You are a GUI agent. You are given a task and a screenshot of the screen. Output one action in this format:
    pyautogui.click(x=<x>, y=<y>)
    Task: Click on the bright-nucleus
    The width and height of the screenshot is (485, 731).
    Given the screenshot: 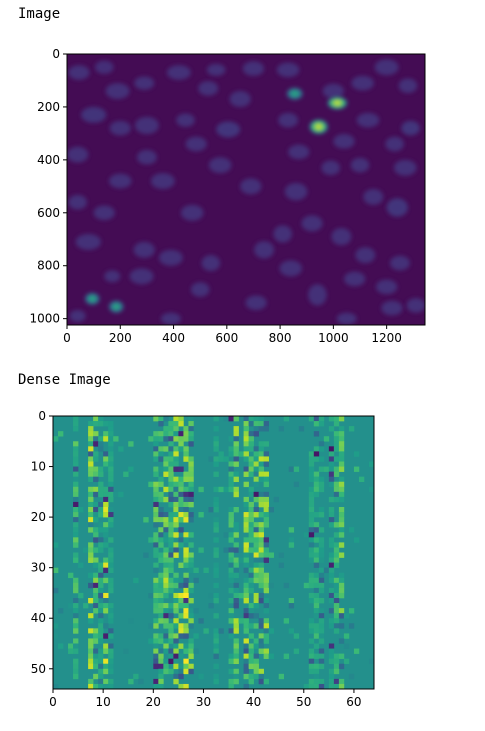 What is the action you would take?
    pyautogui.click(x=319, y=127)
    